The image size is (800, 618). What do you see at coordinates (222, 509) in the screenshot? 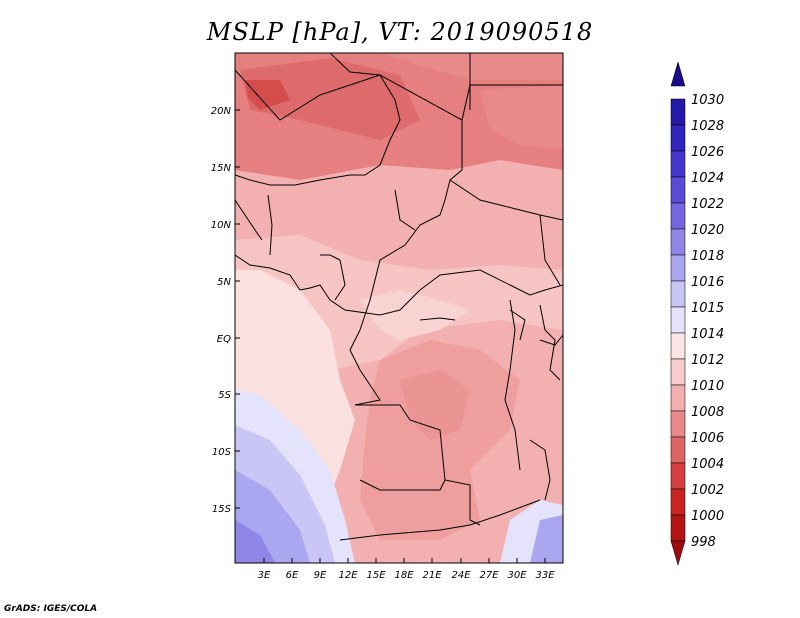
I see `lat-label: 15S` at bounding box center [222, 509].